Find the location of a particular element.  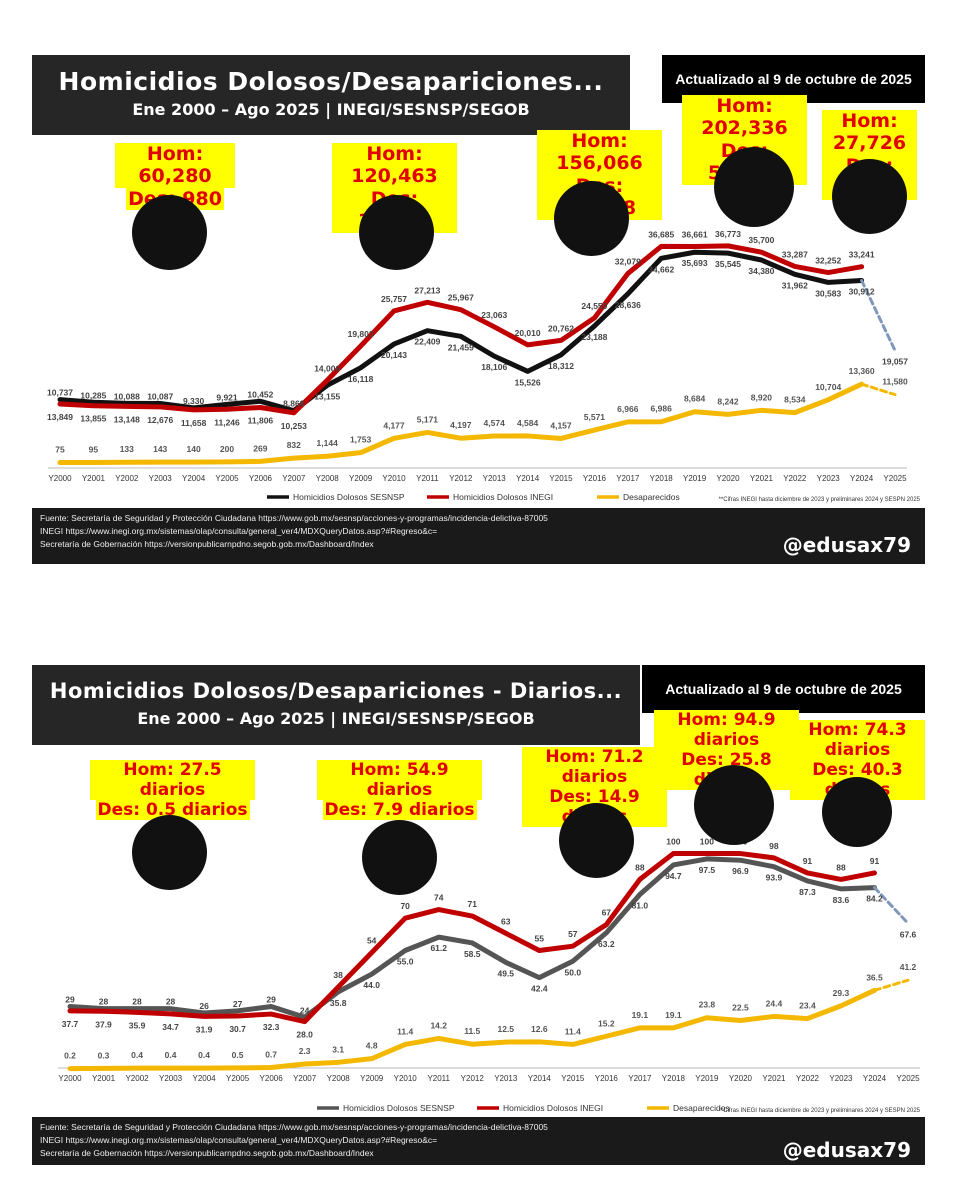

data-label: 18,106 is located at coordinates (494, 367).